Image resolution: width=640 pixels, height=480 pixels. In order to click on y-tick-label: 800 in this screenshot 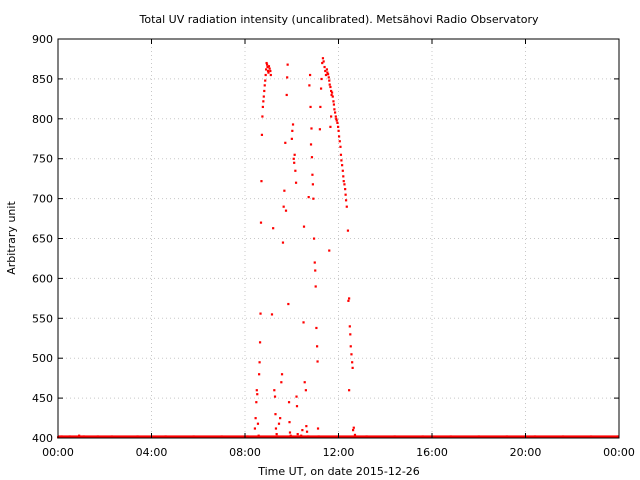, I will do `click(42, 119)`.